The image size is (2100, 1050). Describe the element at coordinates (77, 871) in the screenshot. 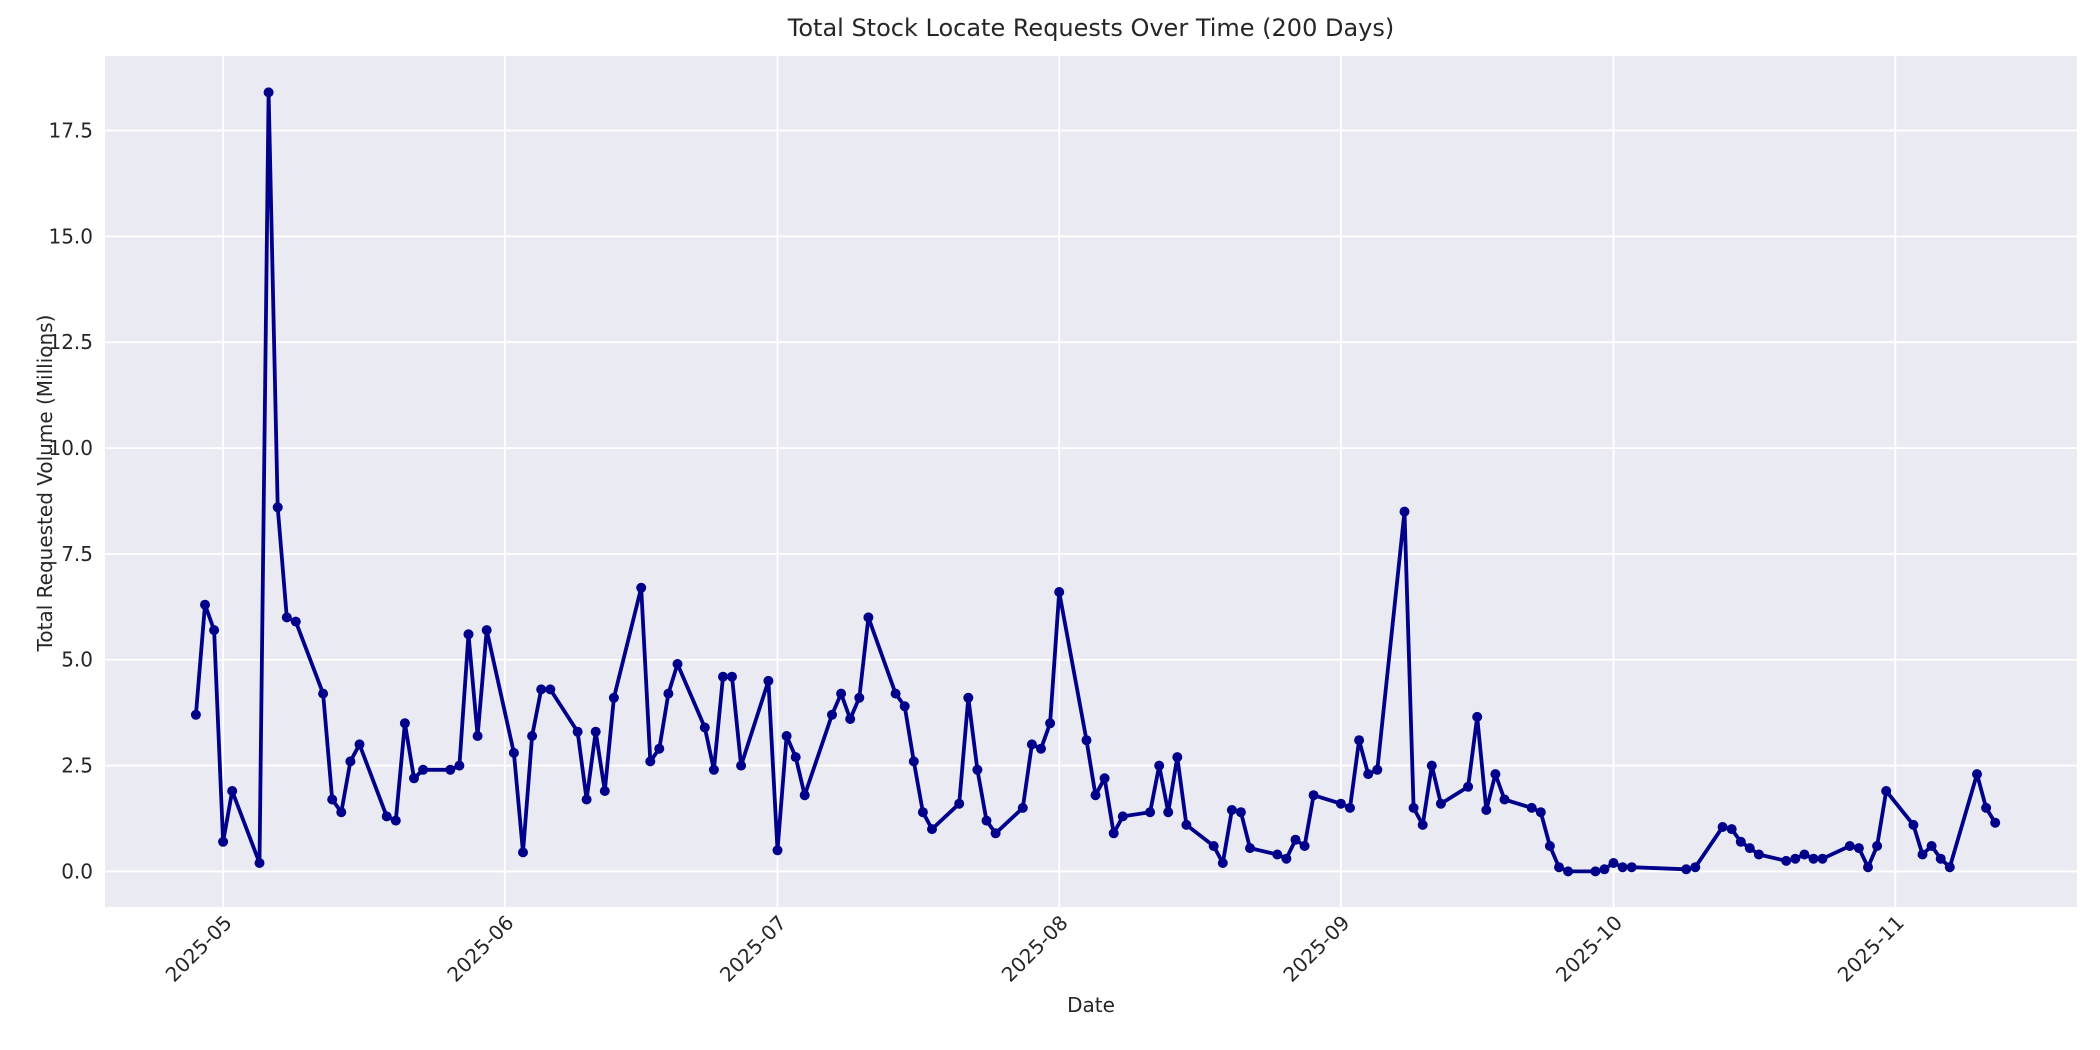

I see `y-tick-label: 0.0` at that location.